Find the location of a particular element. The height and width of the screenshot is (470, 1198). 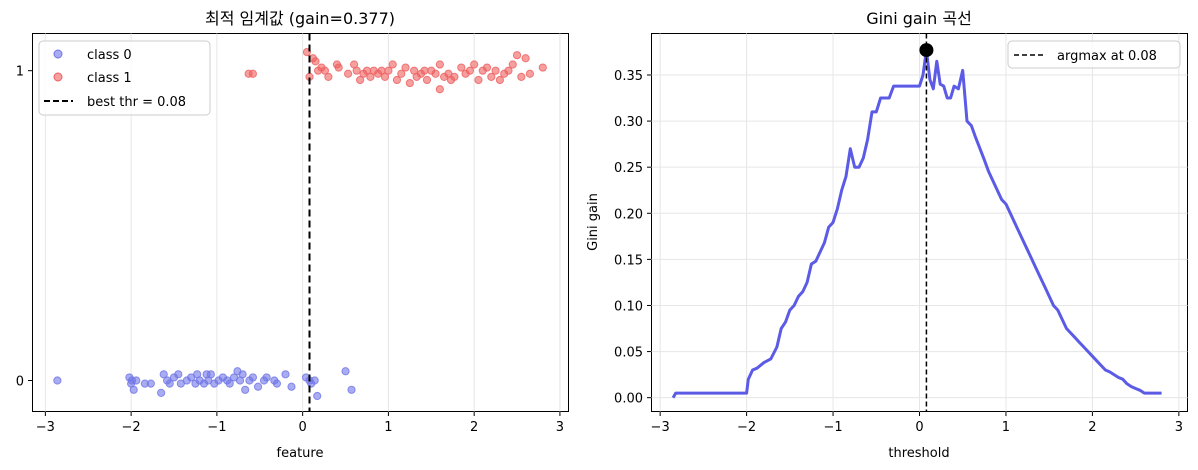

legend-class-1-label: class 1 is located at coordinates (109, 78).